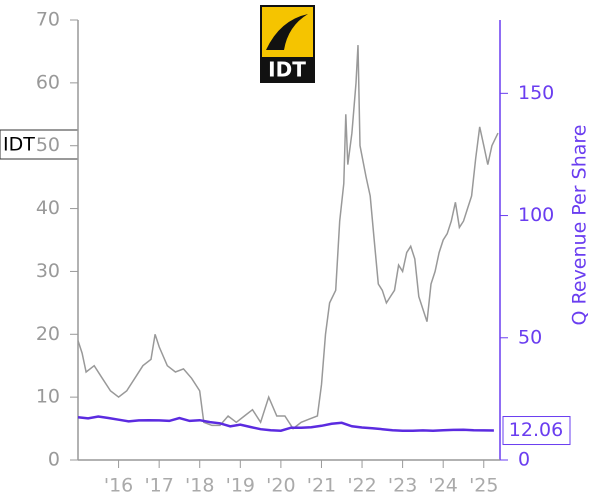  What do you see at coordinates (158, 486) in the screenshot?
I see `x-tick-label: '17` at bounding box center [158, 486].